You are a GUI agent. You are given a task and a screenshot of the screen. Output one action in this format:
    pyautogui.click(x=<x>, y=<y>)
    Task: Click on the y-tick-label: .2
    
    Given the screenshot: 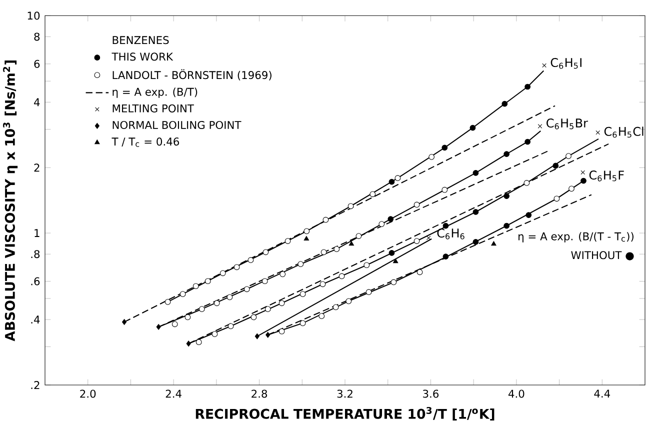 What is the action you would take?
    pyautogui.click(x=35, y=385)
    